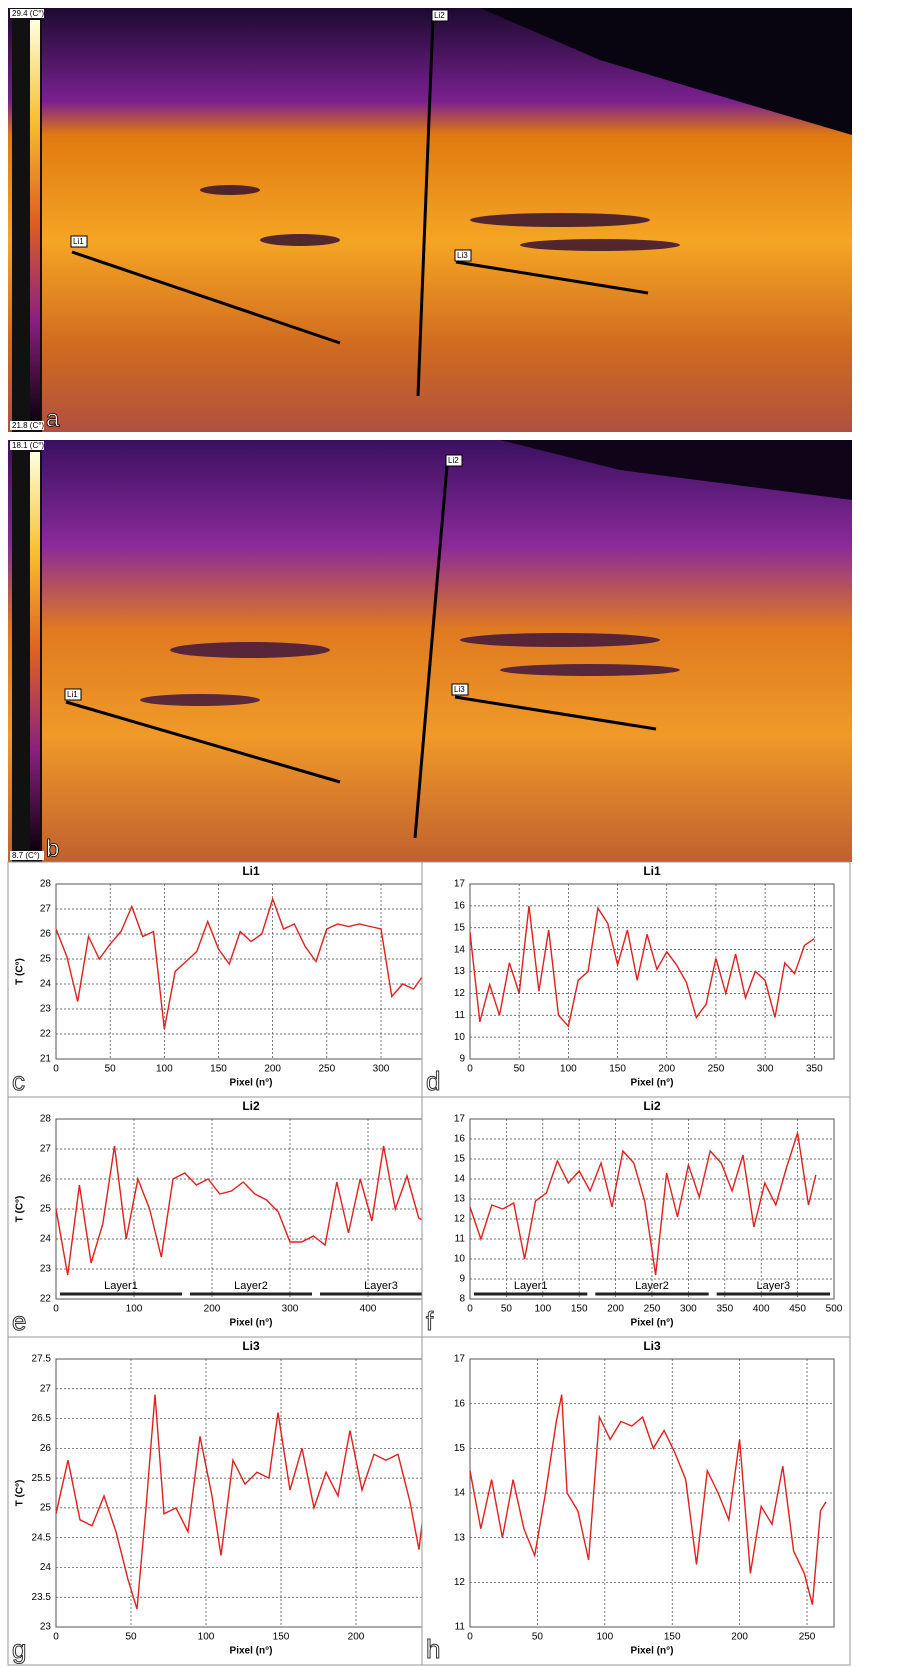 The width and height of the screenshot is (907, 1667). Describe the element at coordinates (433, 1081) in the screenshot. I see `panel-letter: d` at that location.